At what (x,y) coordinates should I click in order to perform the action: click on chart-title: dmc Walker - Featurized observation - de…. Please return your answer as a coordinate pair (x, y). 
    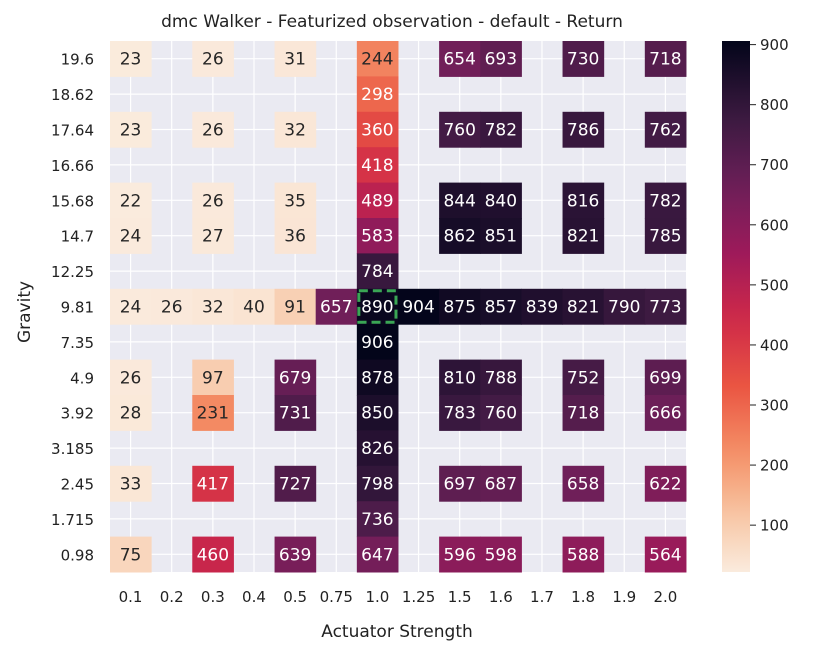
    Looking at the image, I should click on (392, 22).